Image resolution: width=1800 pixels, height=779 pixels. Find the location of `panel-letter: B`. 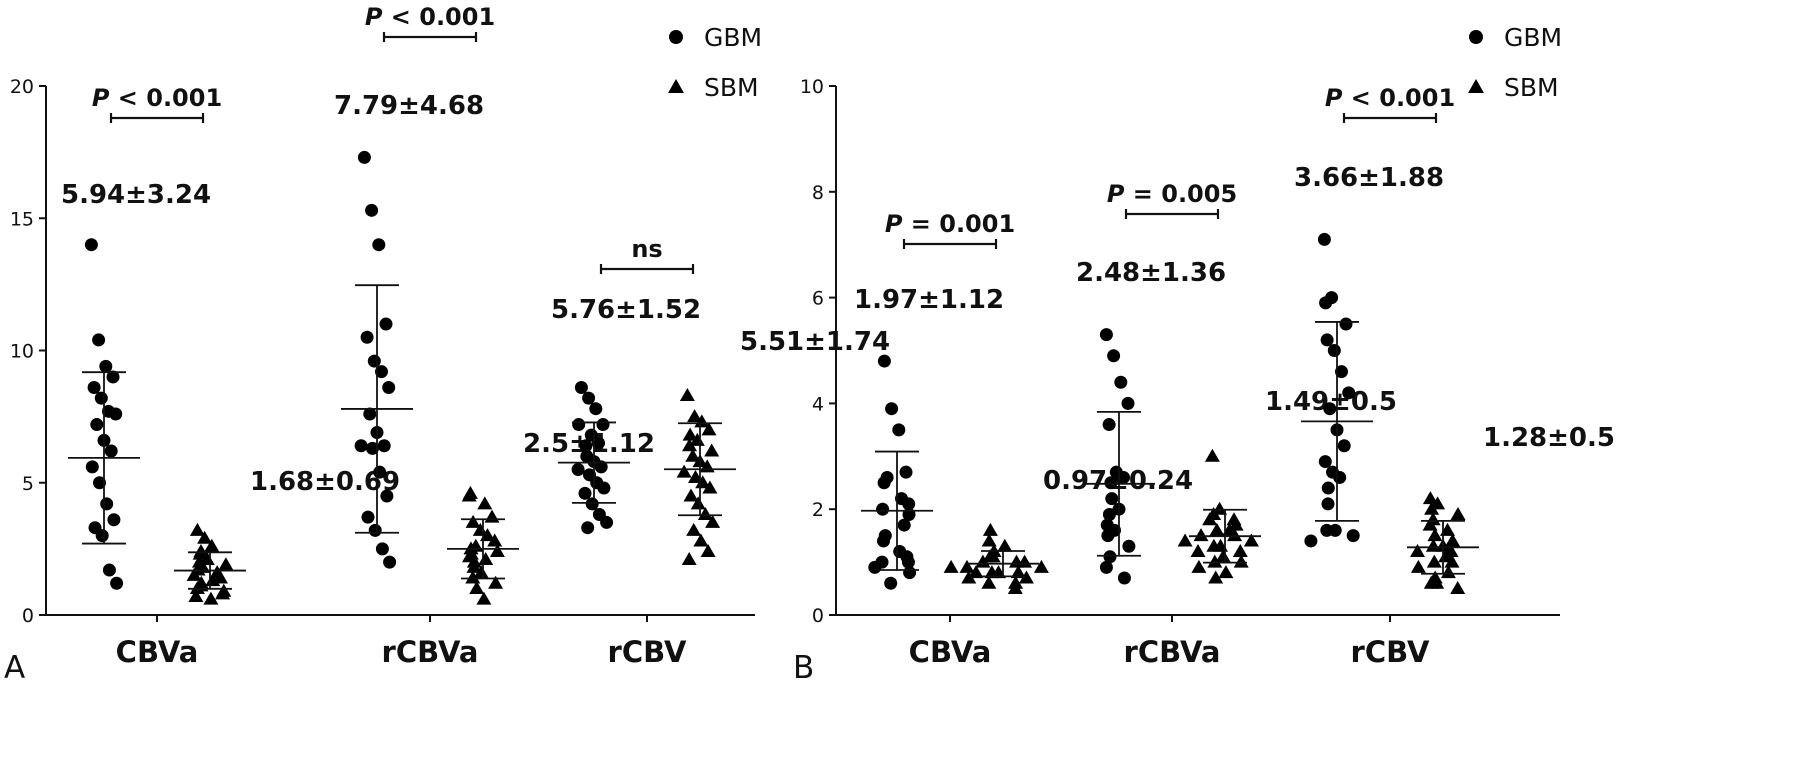

panel-letter: B is located at coordinates (803, 668).